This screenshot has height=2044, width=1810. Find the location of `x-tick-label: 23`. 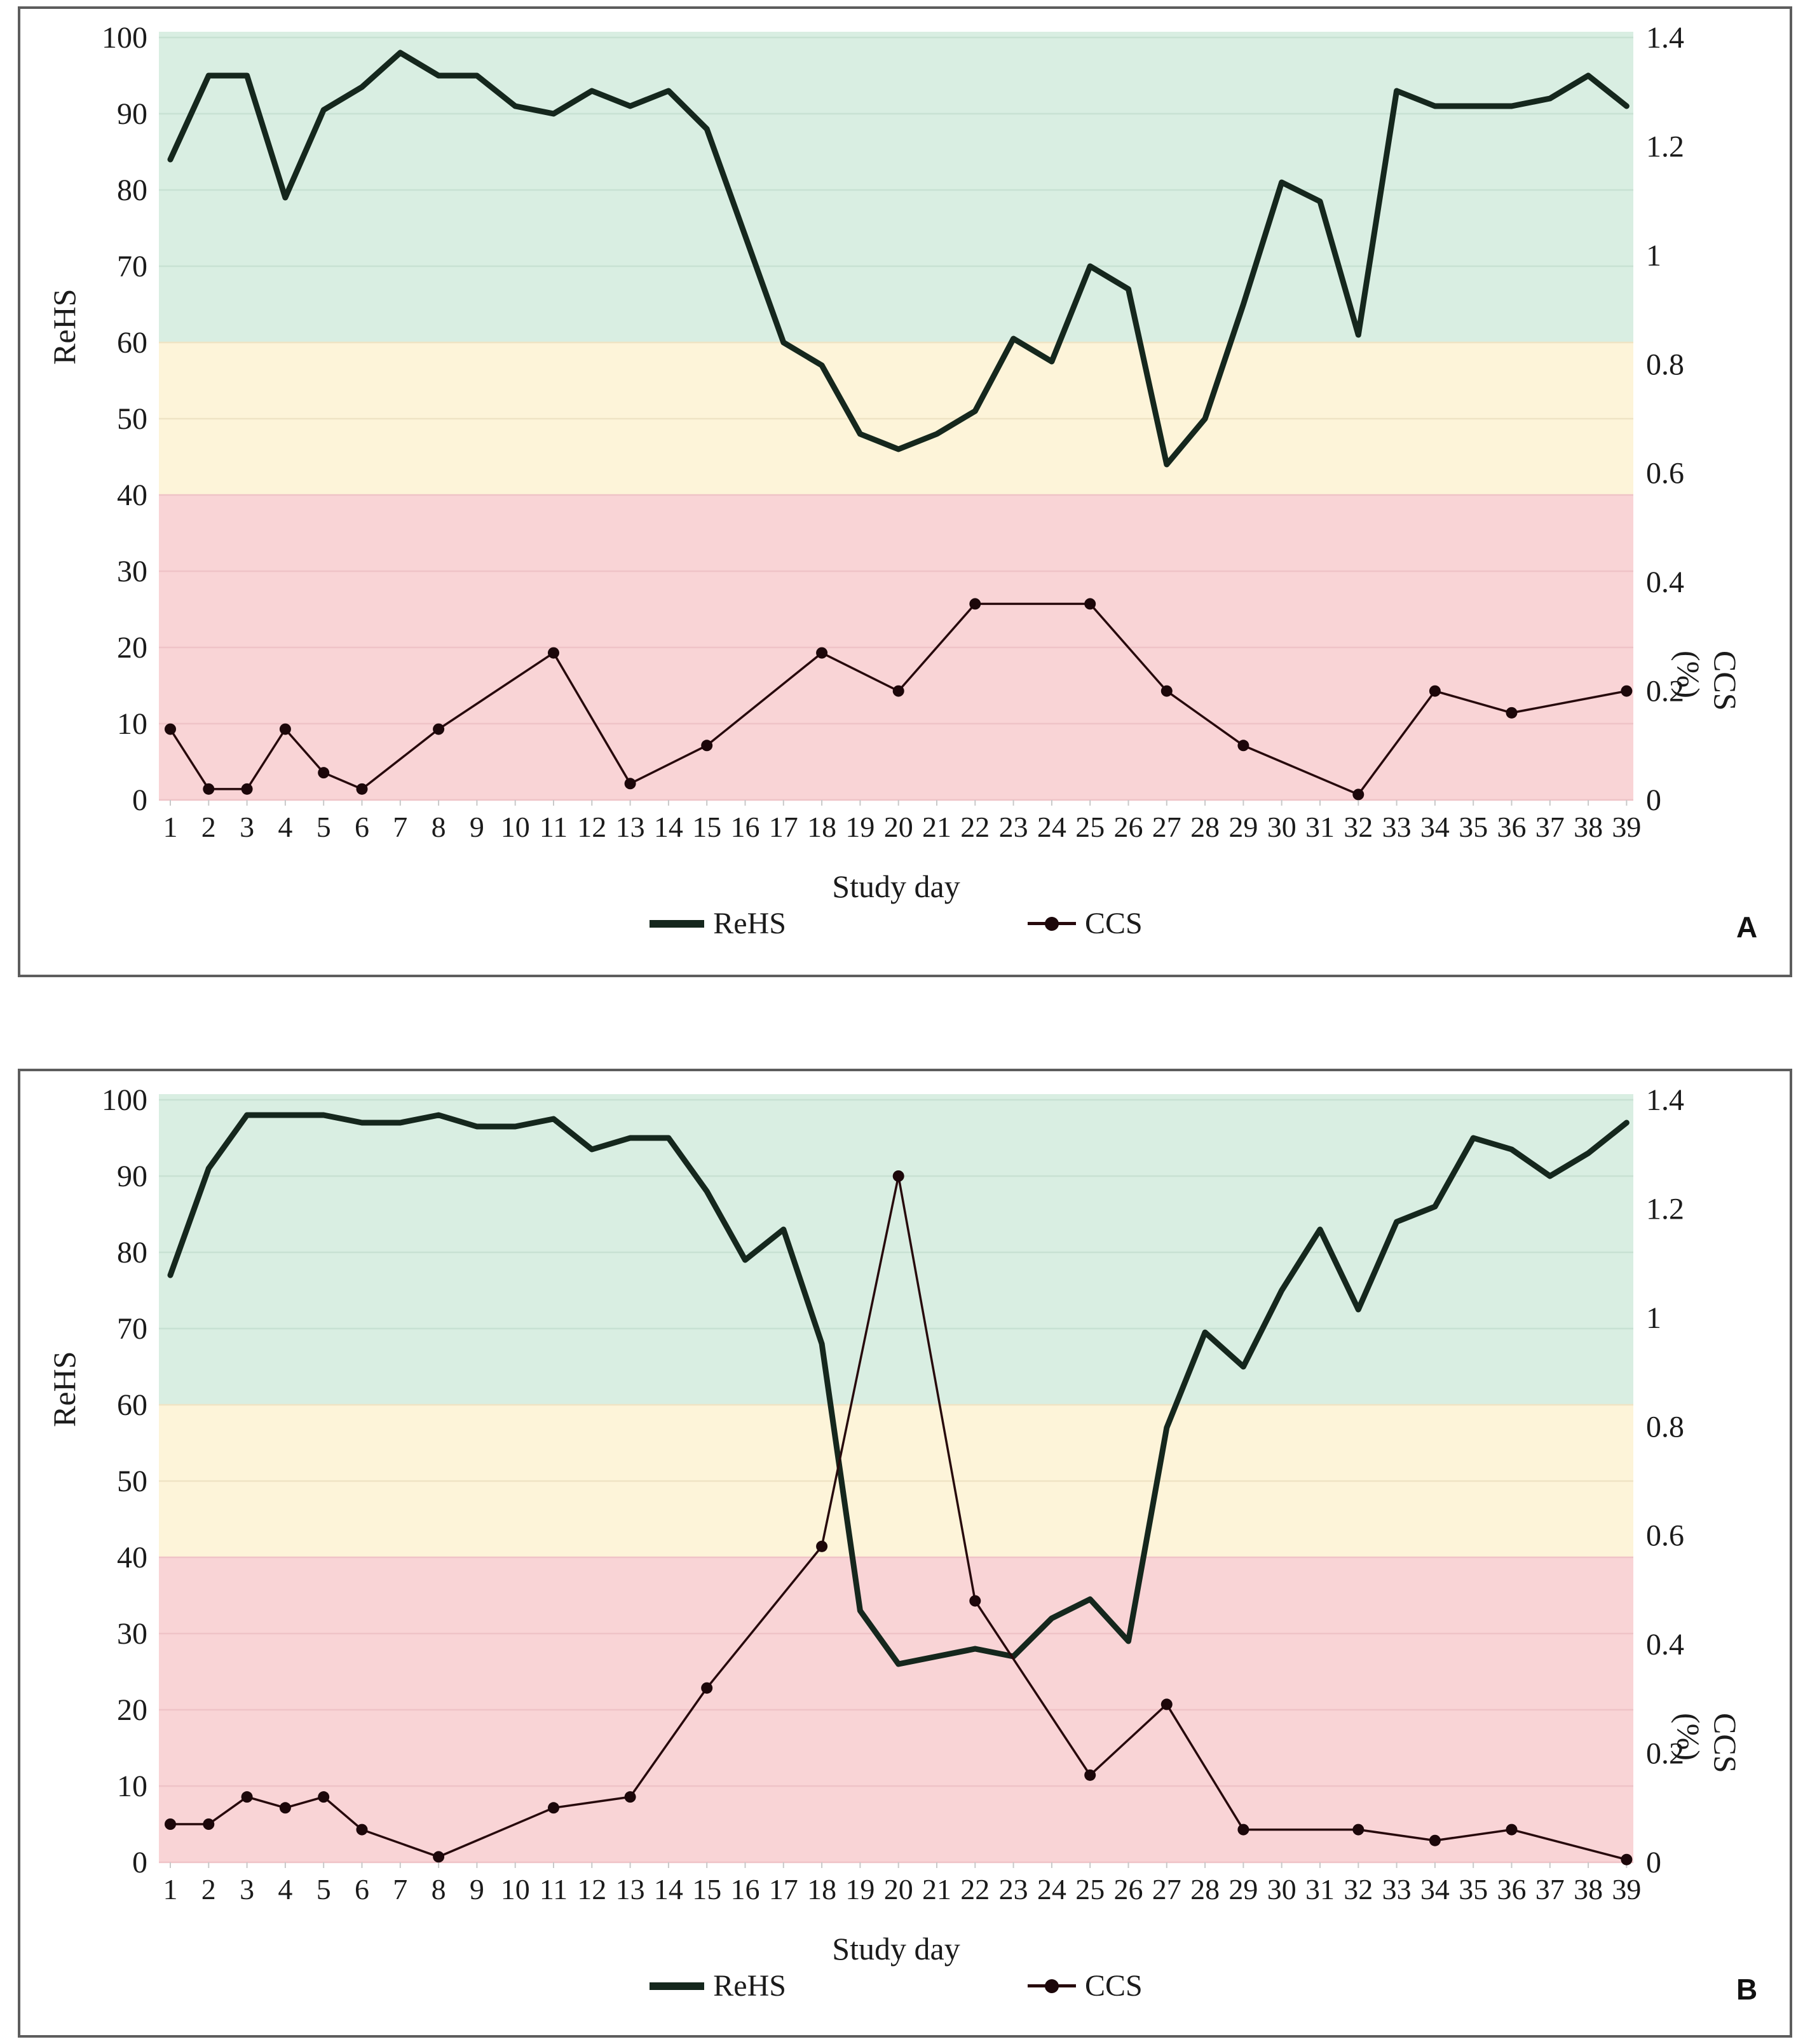

x-tick-label: 23 is located at coordinates (1013, 1889).